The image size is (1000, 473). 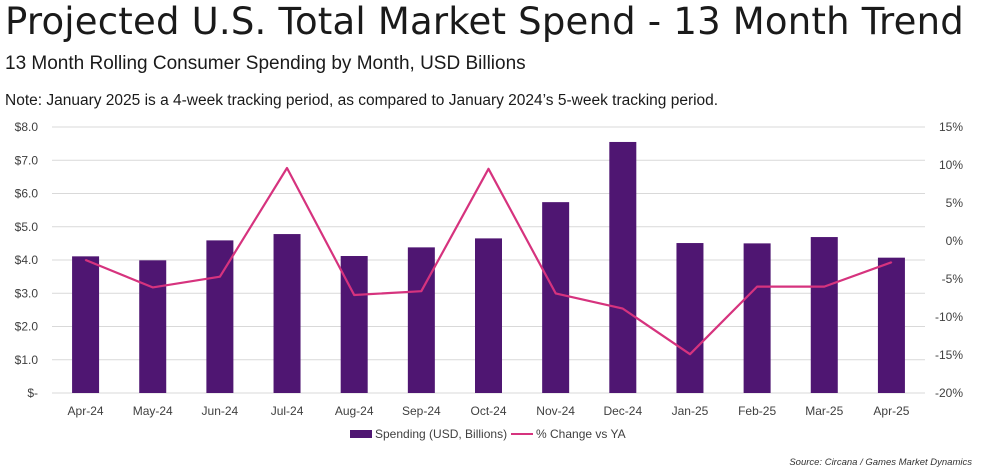 I want to click on y-right-tick-label: 15%, so click(x=951, y=127).